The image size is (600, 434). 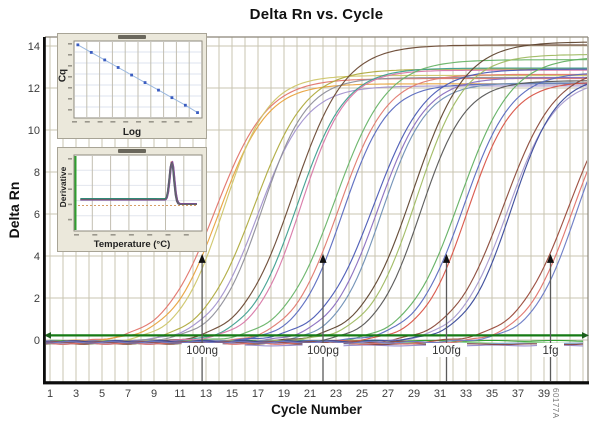 What do you see at coordinates (37, 257) in the screenshot?
I see `y-tick-label: 4` at bounding box center [37, 257].